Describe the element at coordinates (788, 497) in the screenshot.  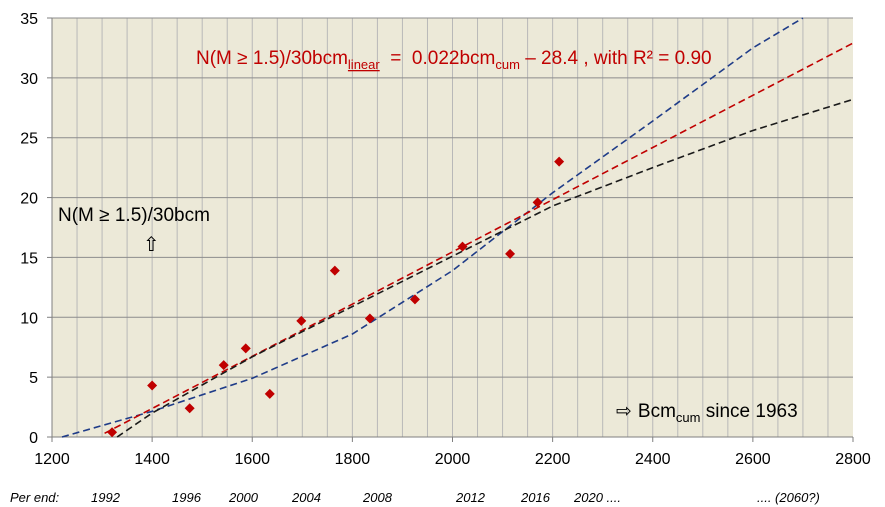
I see `year-label: .... (2060?)` at that location.